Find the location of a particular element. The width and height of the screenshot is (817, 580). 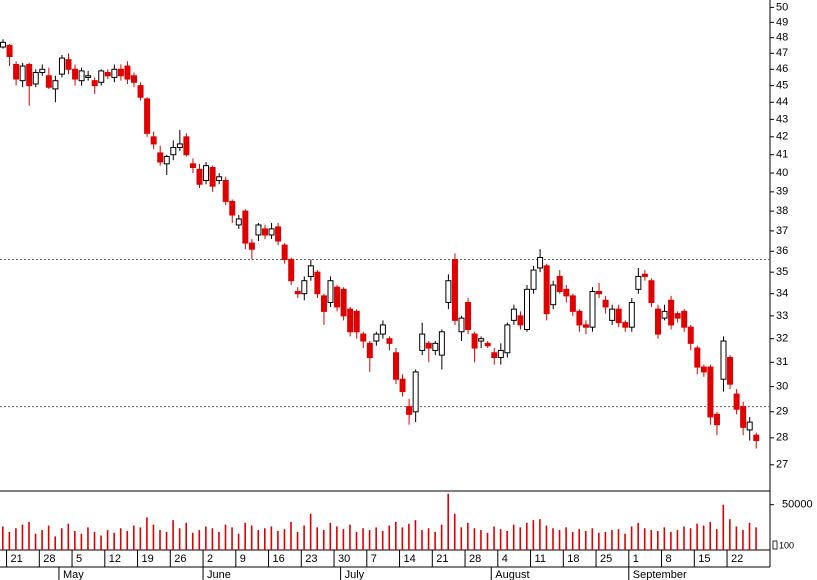

x-tick-label: 19 is located at coordinates (148, 559).